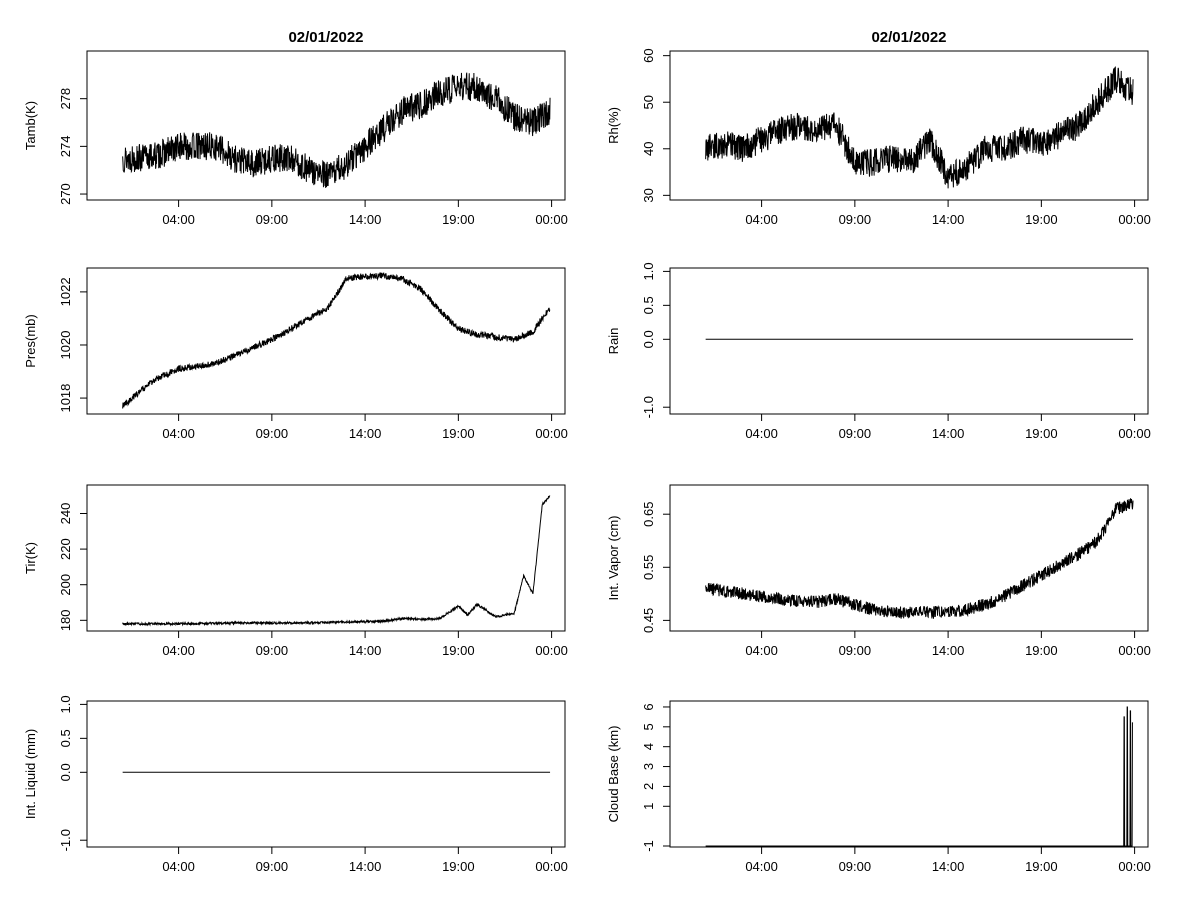 The image size is (1200, 900). Describe the element at coordinates (909, 341) in the screenshot. I see `plot-frame-rain` at that location.